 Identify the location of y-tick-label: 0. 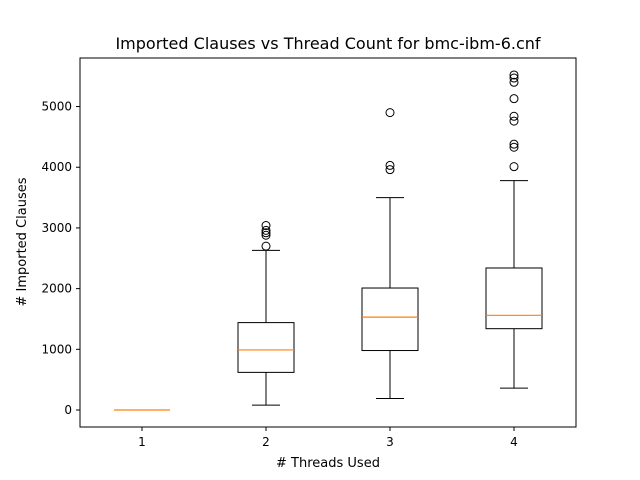
(68, 410).